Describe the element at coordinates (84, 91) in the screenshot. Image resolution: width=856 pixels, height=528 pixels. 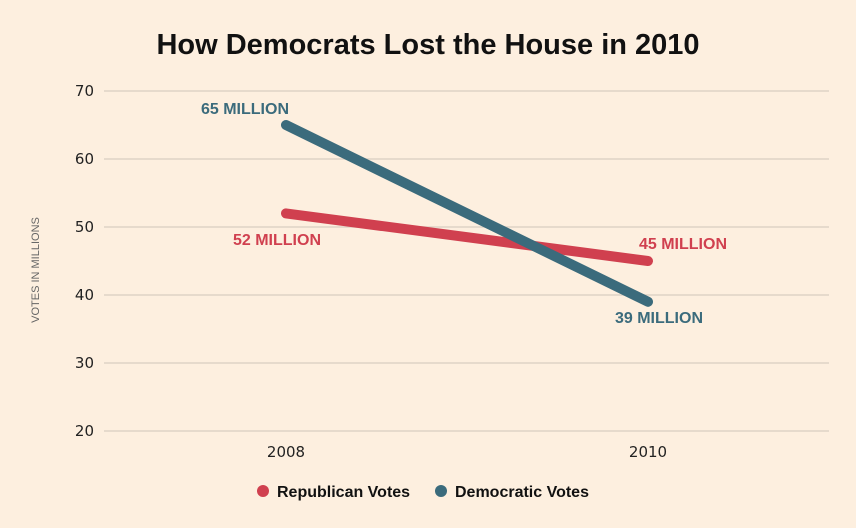
I see `y-tick-label: 70` at that location.